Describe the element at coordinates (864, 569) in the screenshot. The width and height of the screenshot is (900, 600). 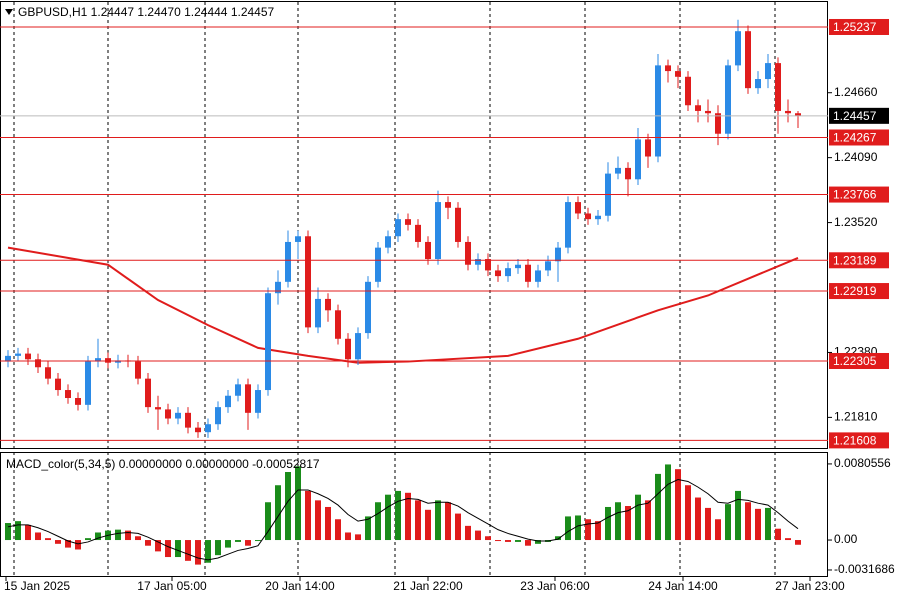
I see `y-tick-label: -0.0031686` at that location.